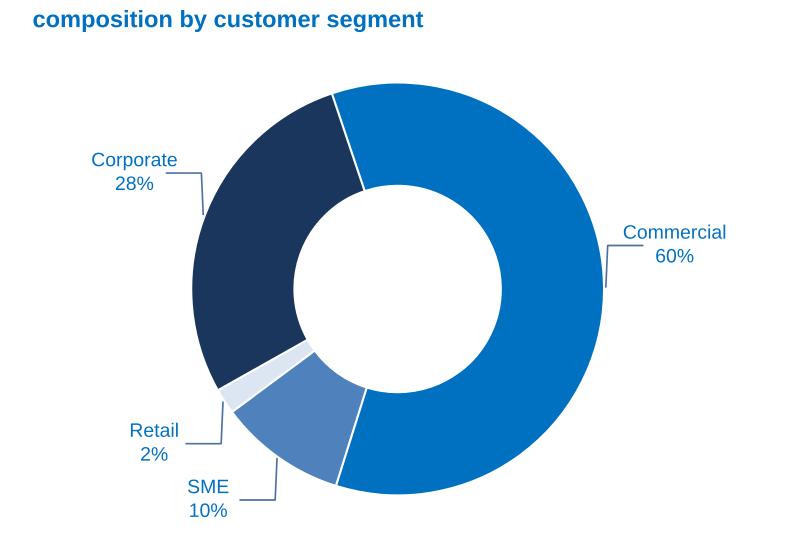 This screenshot has width=787, height=555. I want to click on slice-label: Commercial, so click(675, 231).